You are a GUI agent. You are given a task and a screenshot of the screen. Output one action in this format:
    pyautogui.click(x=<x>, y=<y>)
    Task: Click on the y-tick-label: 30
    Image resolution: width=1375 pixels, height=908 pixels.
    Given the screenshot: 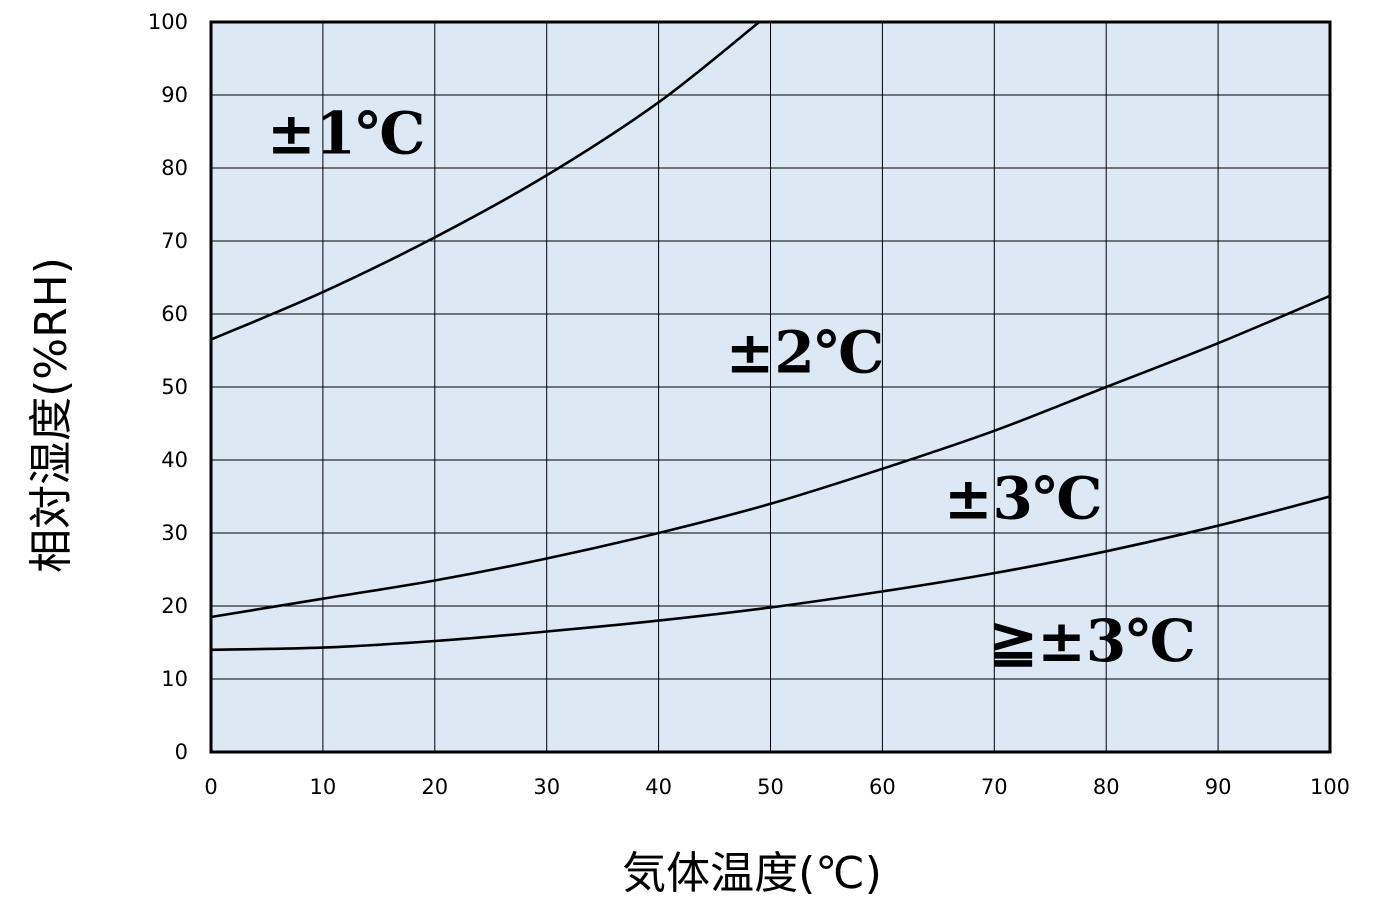 What is the action you would take?
    pyautogui.click(x=174, y=533)
    